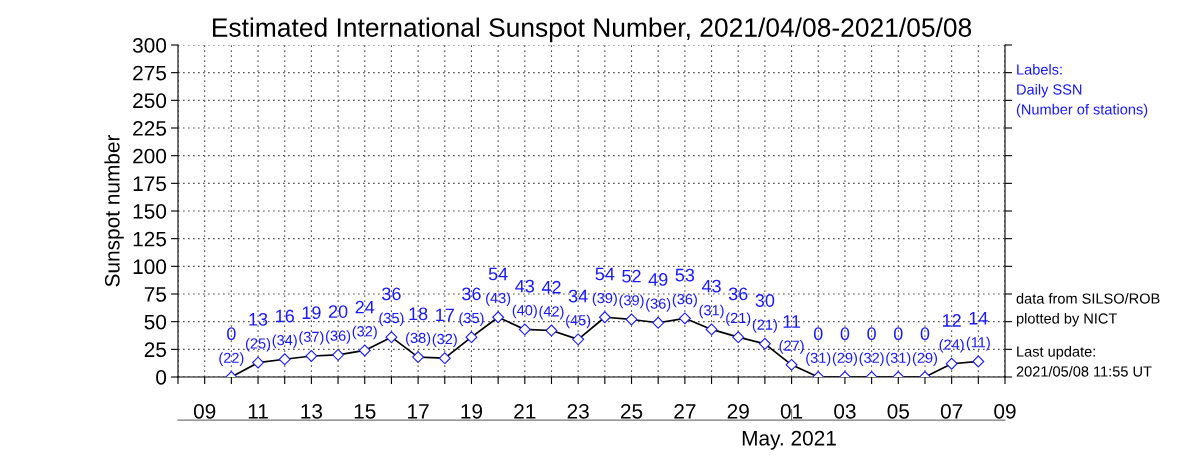 Image resolution: width=1181 pixels, height=472 pixels. Describe the element at coordinates (578, 296) in the screenshot. I see `data-label: 34` at that location.